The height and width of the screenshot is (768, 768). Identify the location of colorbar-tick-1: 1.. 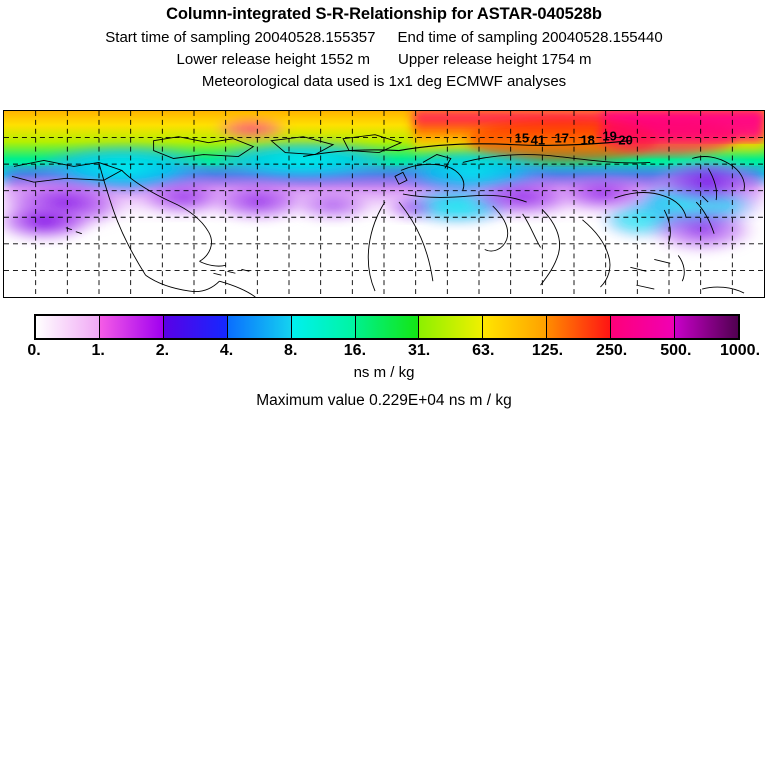
(98, 350).